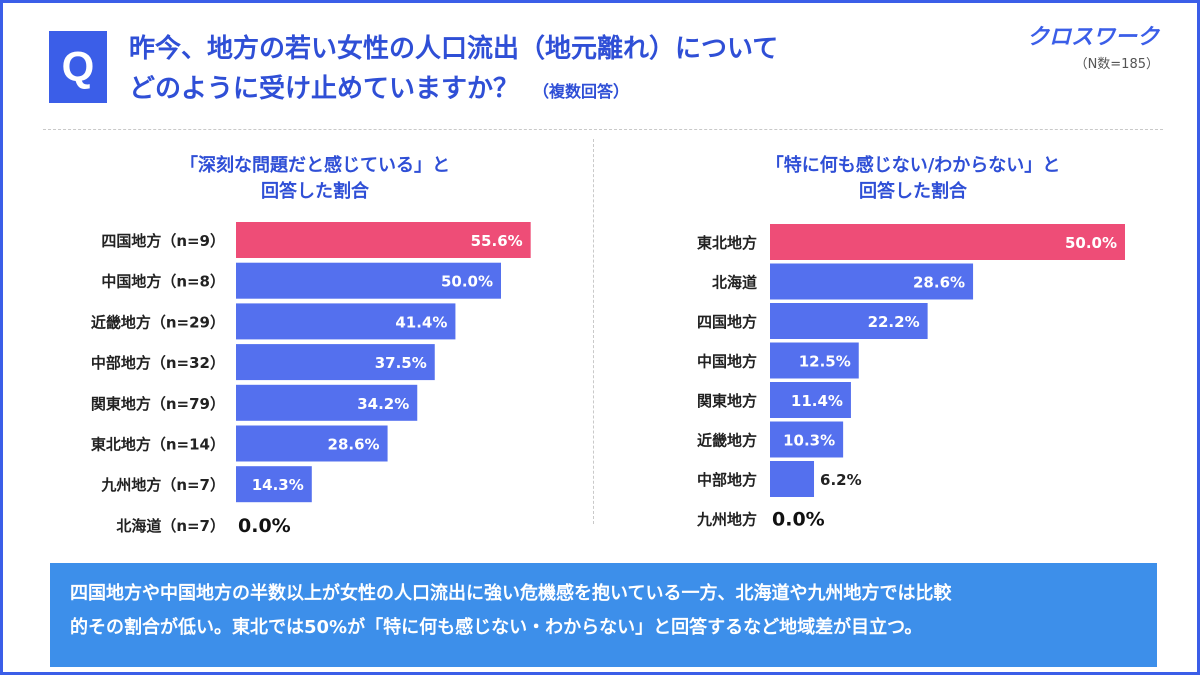  What do you see at coordinates (825, 362) in the screenshot?
I see `value-label: 12.5%` at bounding box center [825, 362].